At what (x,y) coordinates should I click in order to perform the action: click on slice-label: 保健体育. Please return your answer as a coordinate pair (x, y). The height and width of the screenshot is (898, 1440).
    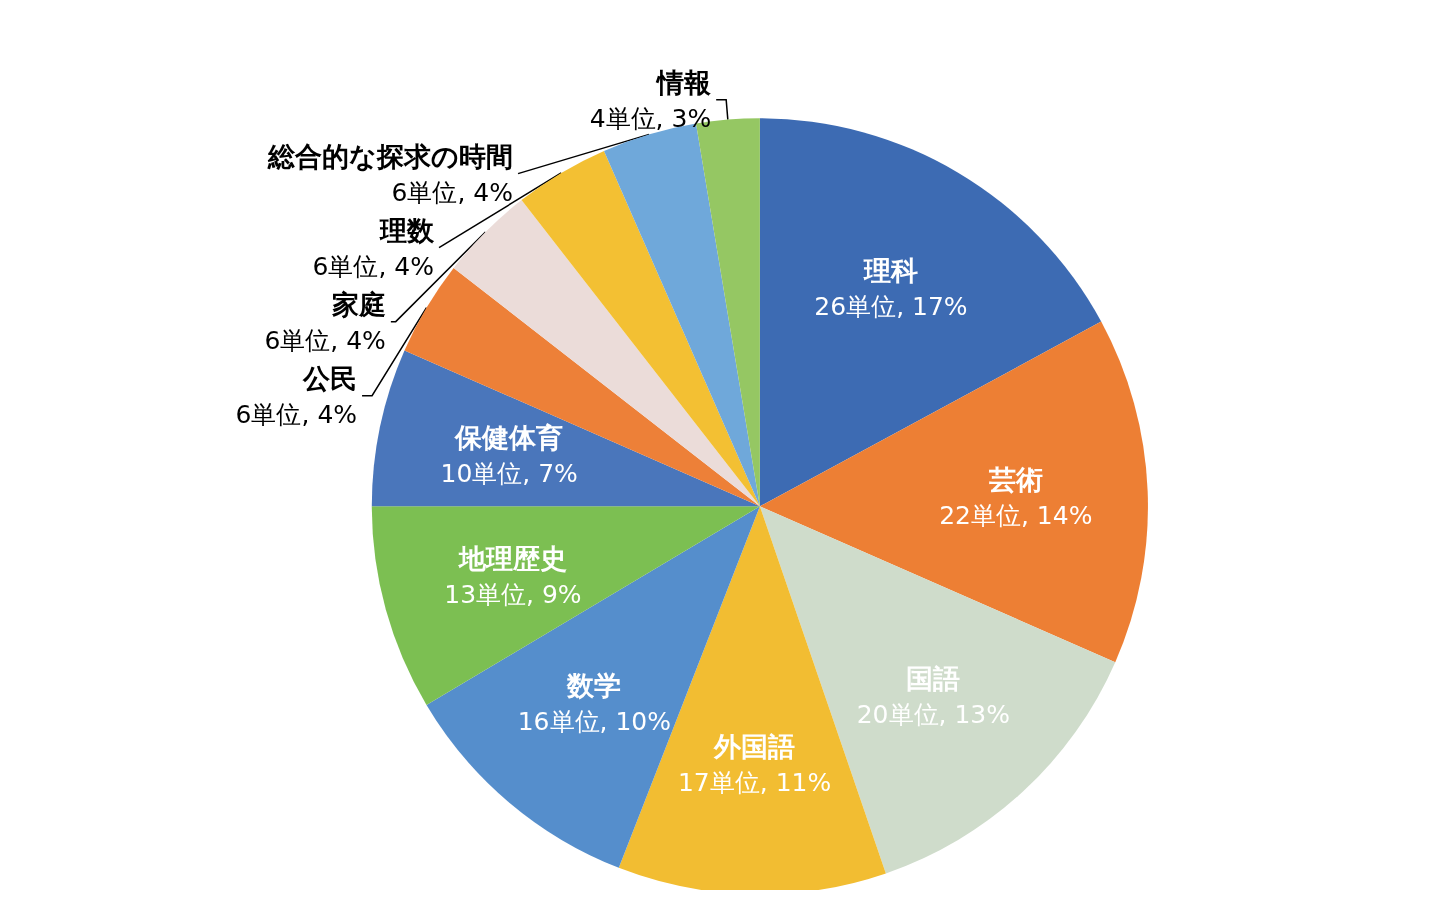
    Looking at the image, I should click on (509, 438).